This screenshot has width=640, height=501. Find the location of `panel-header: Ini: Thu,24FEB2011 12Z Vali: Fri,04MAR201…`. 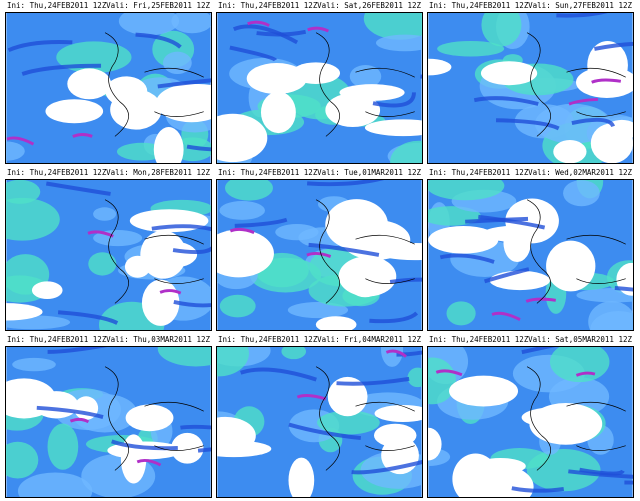

panel-header: Ini: Thu,24FEB2011 12Z Vali: Fri,04MAR201… is located at coordinates (319, 340).